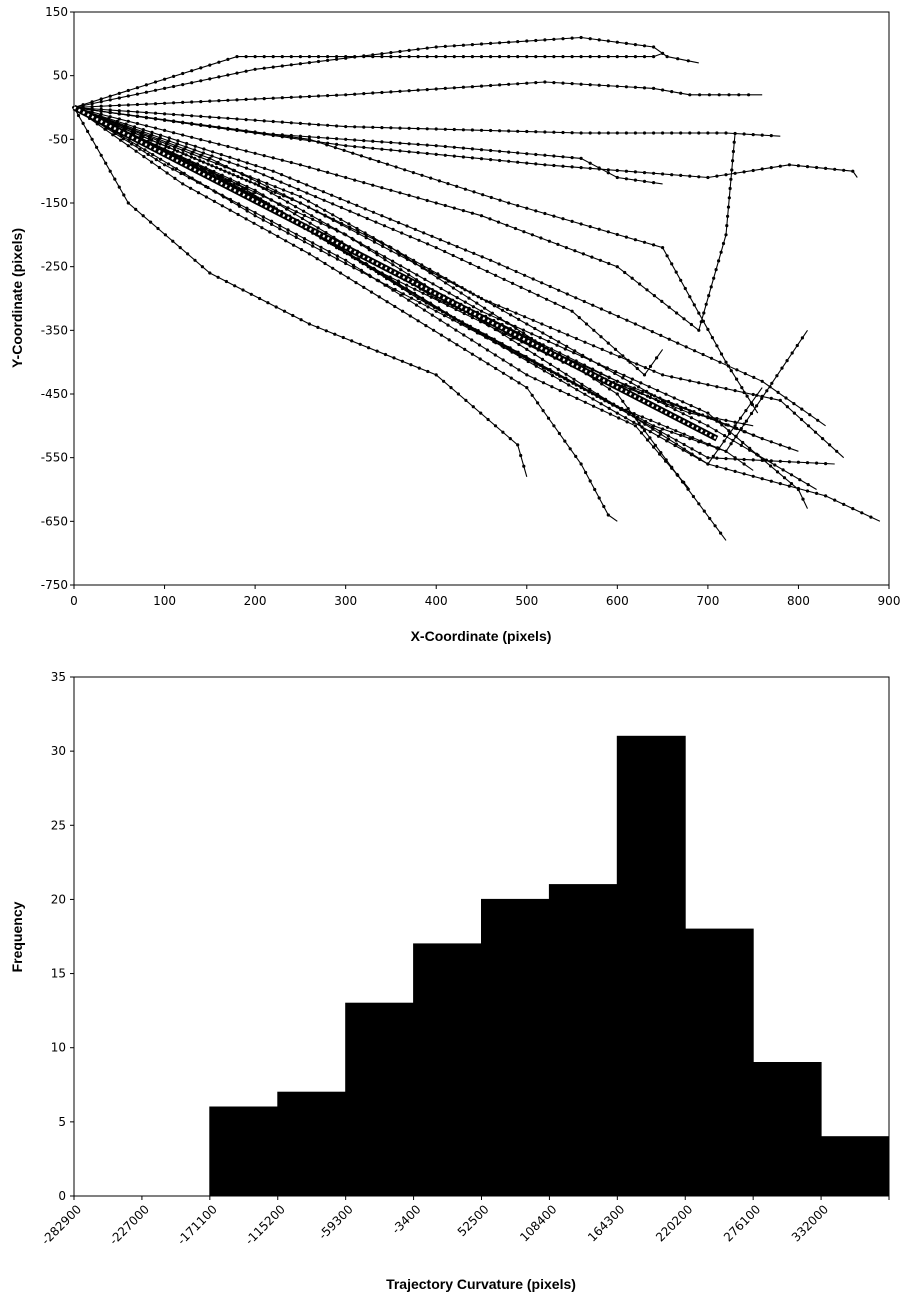 This screenshot has height=1302, width=909. What do you see at coordinates (810, 1223) in the screenshot?
I see `x-tick-label: 332000` at bounding box center [810, 1223].